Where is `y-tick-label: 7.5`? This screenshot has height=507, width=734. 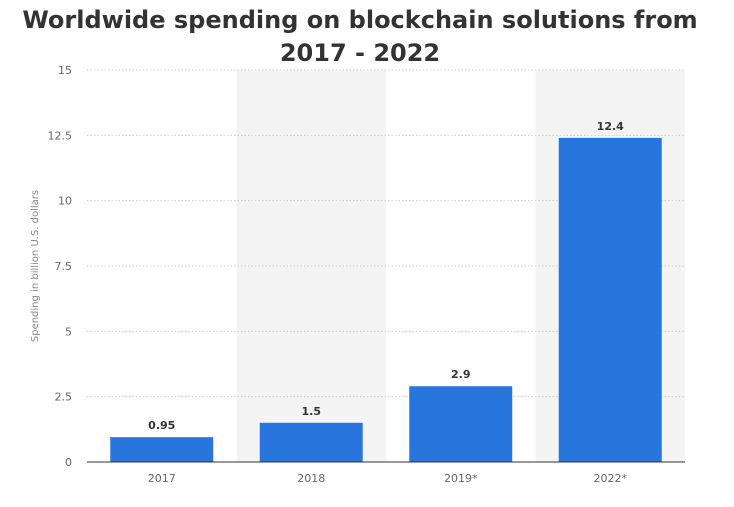
y-tick-label: 7.5 is located at coordinates (64, 266).